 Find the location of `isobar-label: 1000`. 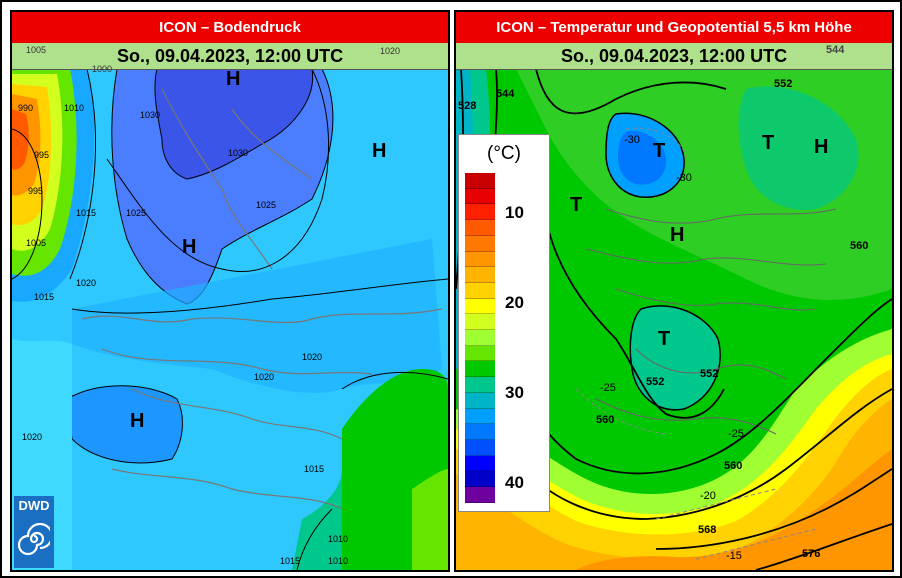

isobar-label: 1000 is located at coordinates (102, 69).